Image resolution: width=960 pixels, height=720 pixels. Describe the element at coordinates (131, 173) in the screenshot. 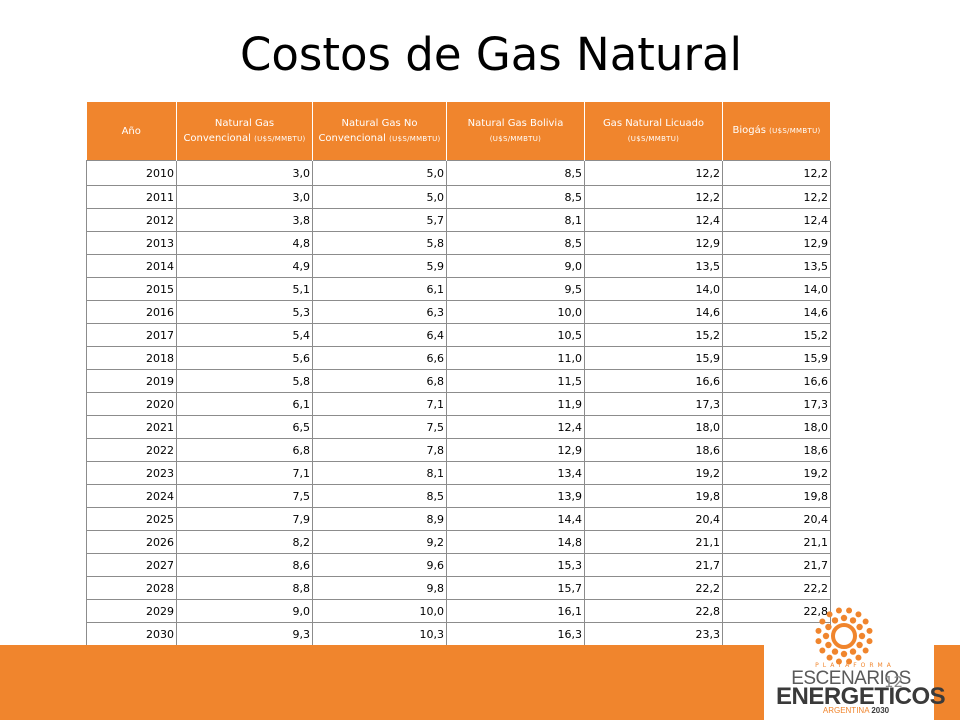

I see `year-cell: 2010` at that location.